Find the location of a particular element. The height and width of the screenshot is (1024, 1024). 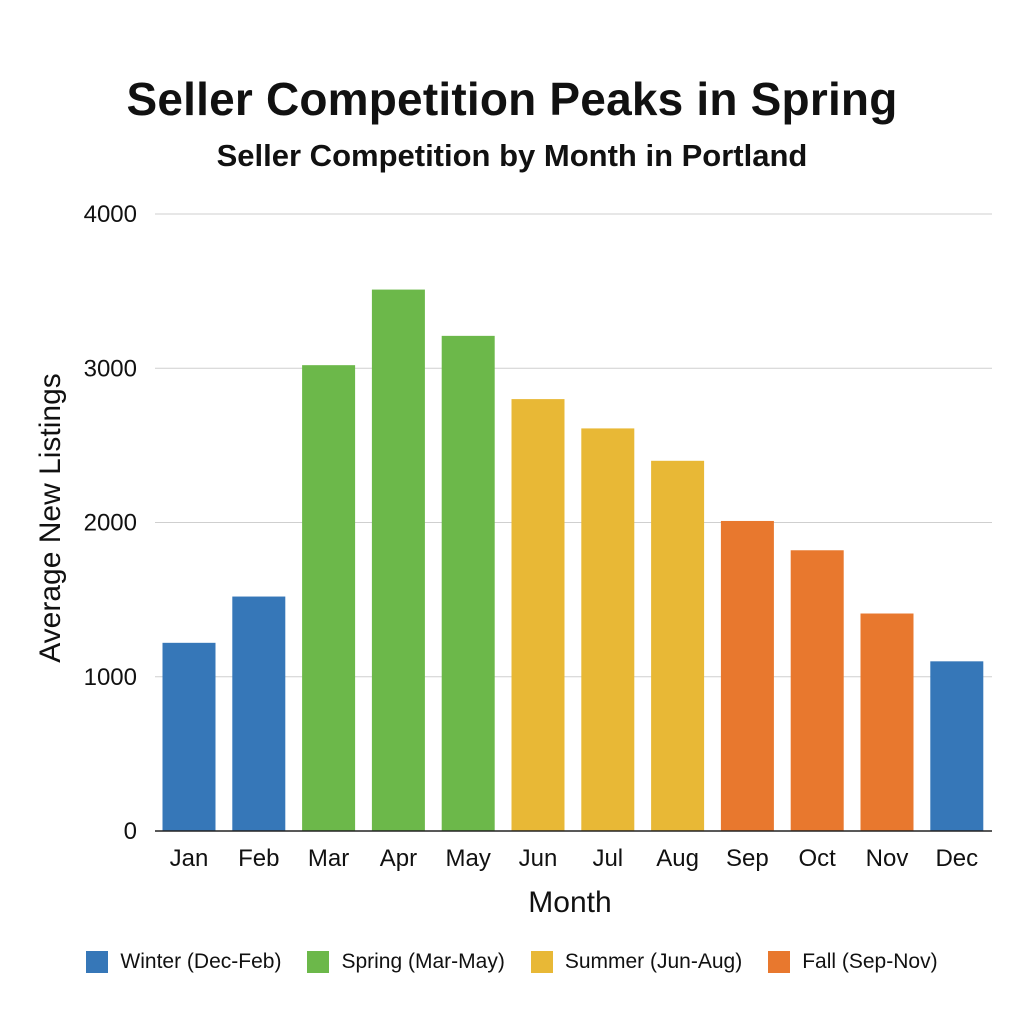

legend-label: Winter (Dec-Feb) is located at coordinates (201, 961).